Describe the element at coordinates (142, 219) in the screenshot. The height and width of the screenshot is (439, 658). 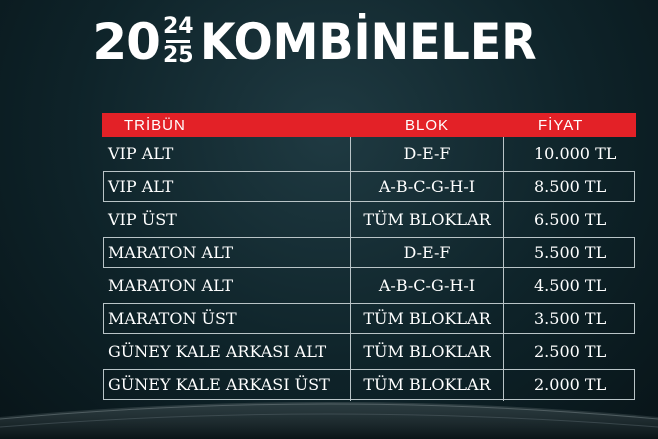
I see `cell-tribun: VIP ÜST` at that location.